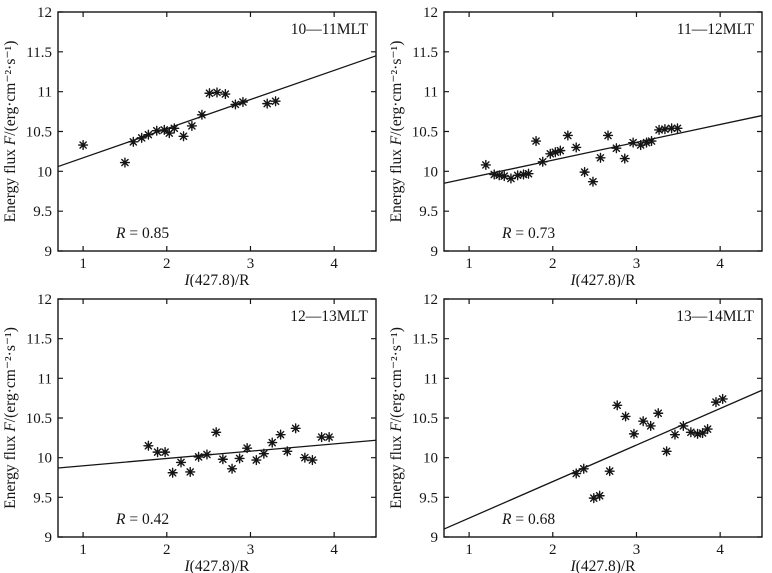 The image size is (772, 573). Describe the element at coordinates (330, 29) in the screenshot. I see `panel-label: 10—11MLT` at that location.